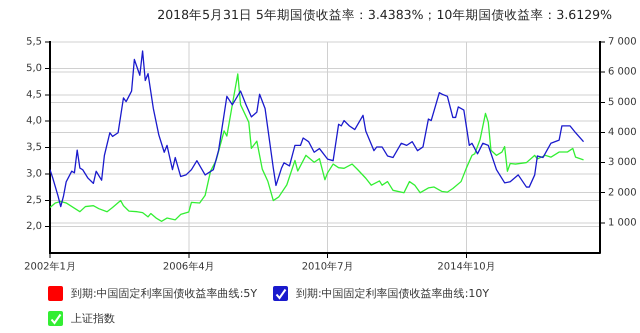 The height and width of the screenshot is (333, 640). I want to click on legend-label: 上证指数, so click(93, 318).